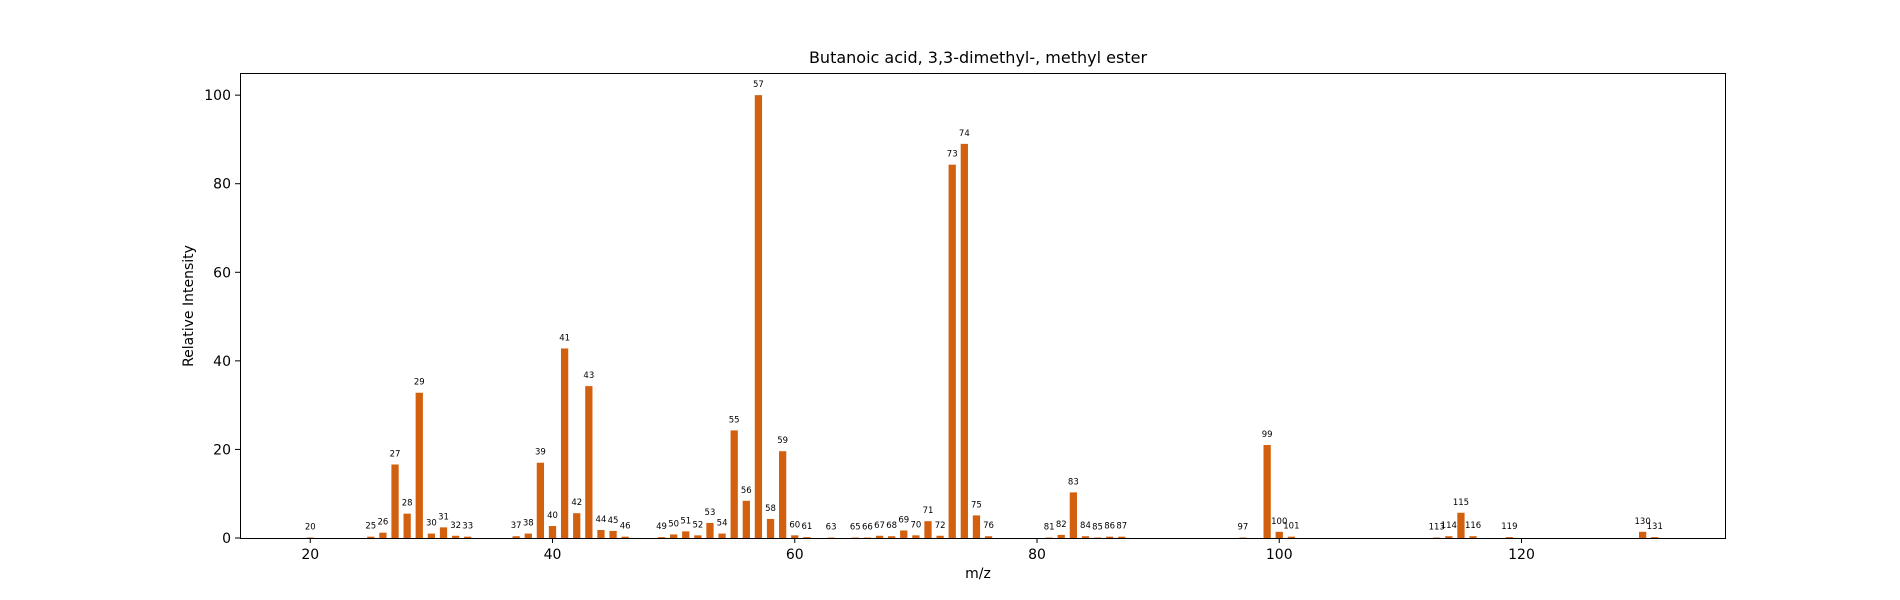  What do you see at coordinates (964, 134) in the screenshot?
I see `peak-label-74: 74` at bounding box center [964, 134].